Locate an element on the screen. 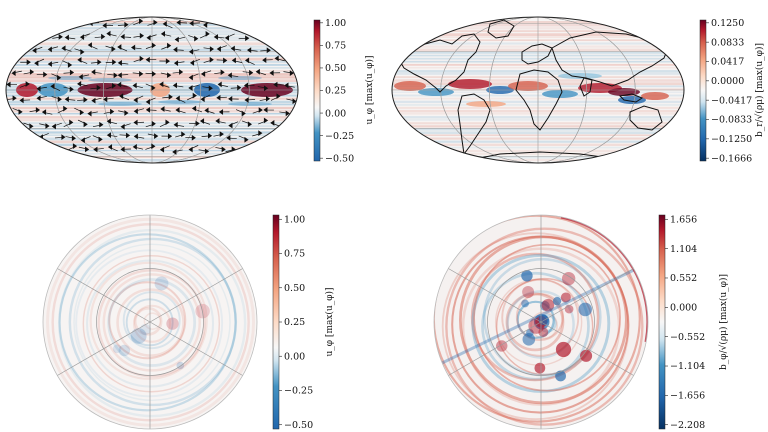 This screenshot has width=768, height=432. continent-outlines is located at coordinates (533, 90).